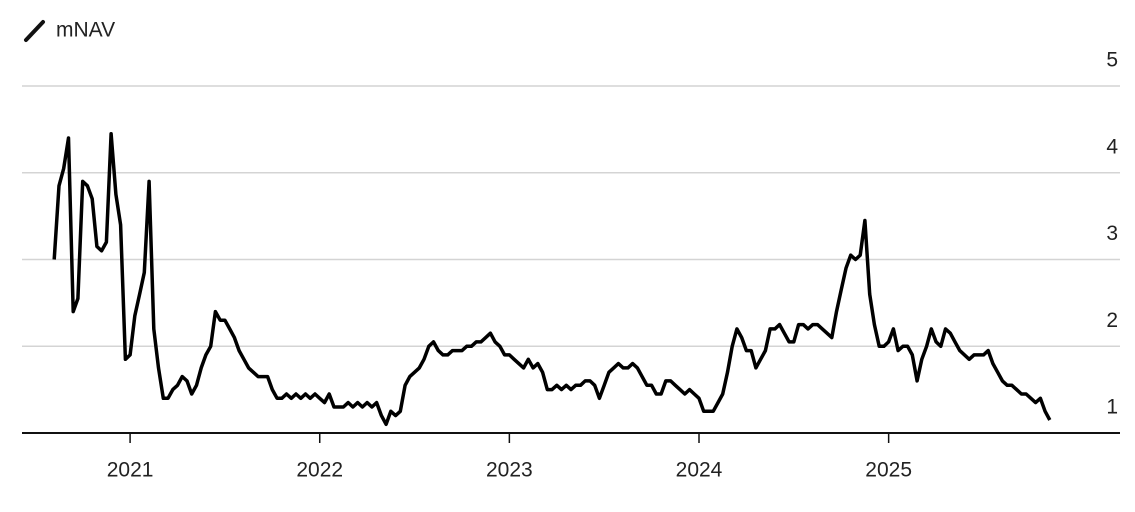 The width and height of the screenshot is (1135, 512). I want to click on y-tick-label: 1, so click(1112, 407).